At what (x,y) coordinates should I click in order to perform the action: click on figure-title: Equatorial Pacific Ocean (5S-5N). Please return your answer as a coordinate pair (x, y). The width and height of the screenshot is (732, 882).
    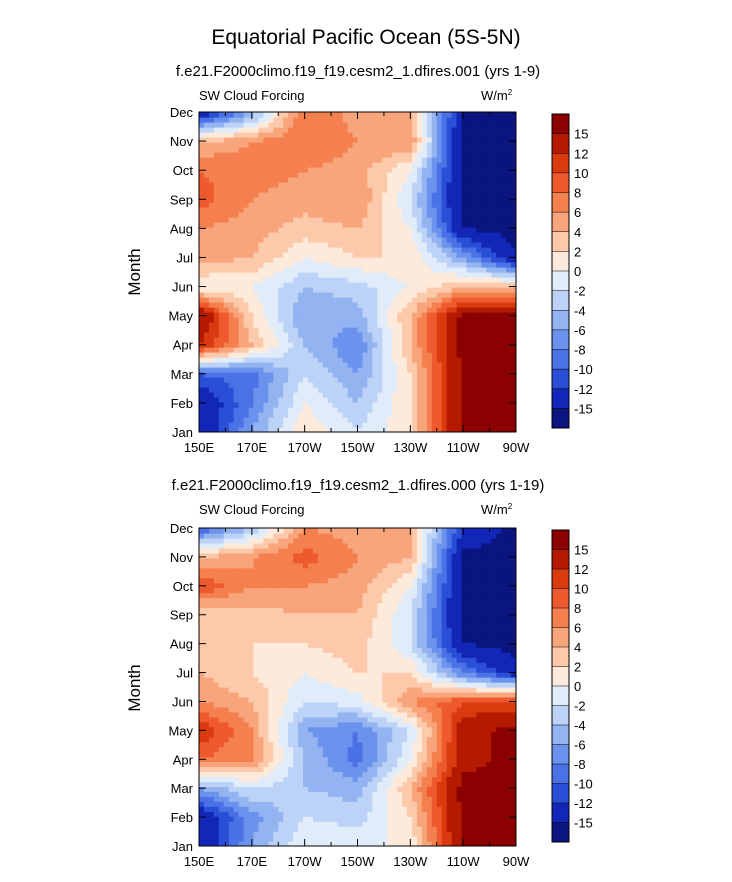
    Looking at the image, I should click on (365, 37).